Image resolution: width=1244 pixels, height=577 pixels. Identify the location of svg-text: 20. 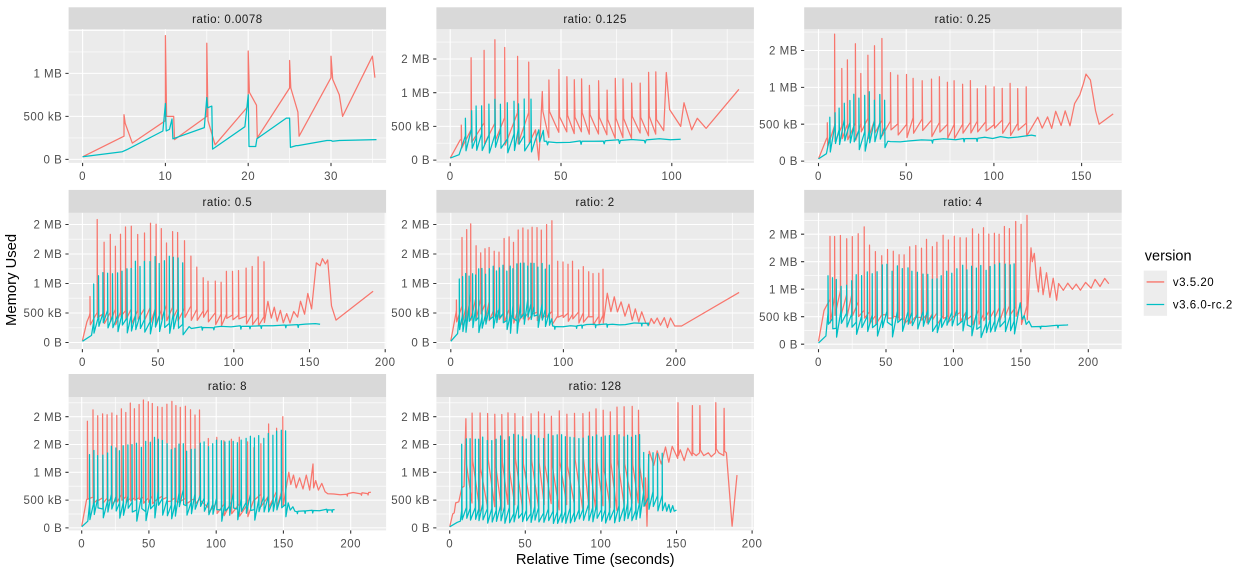
(248, 177).